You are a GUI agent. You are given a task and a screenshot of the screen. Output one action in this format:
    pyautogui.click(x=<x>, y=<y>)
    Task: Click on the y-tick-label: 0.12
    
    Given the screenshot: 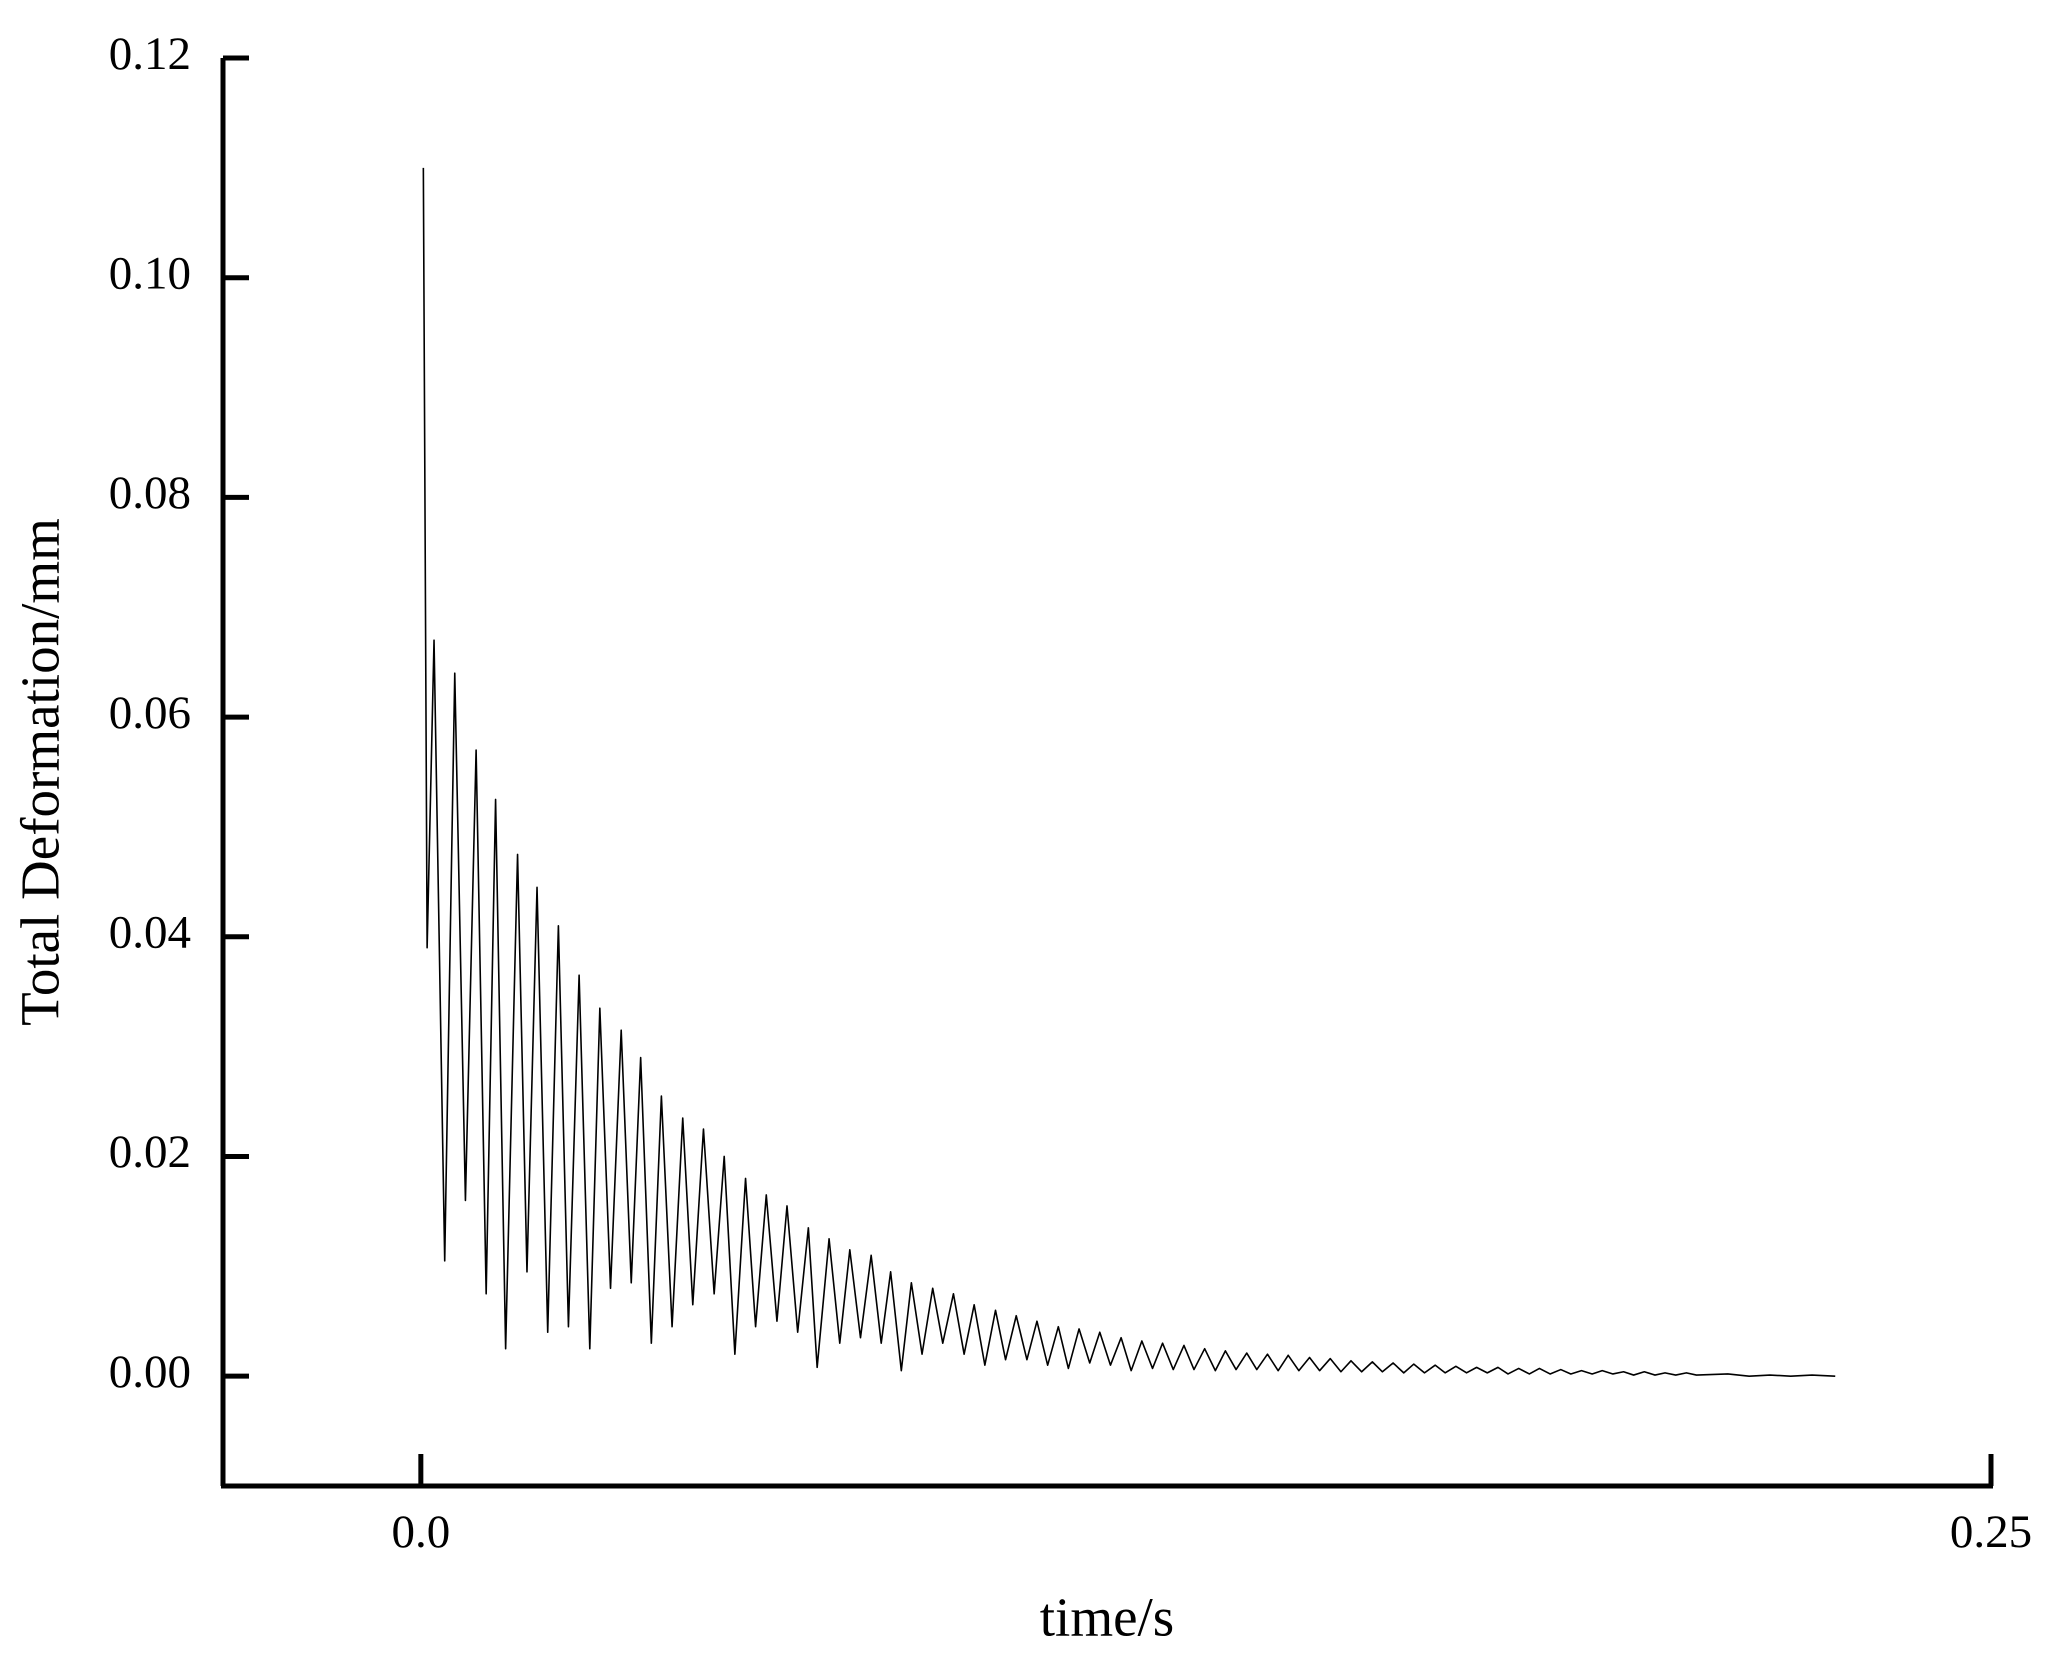 What is the action you would take?
    pyautogui.click(x=150, y=54)
    